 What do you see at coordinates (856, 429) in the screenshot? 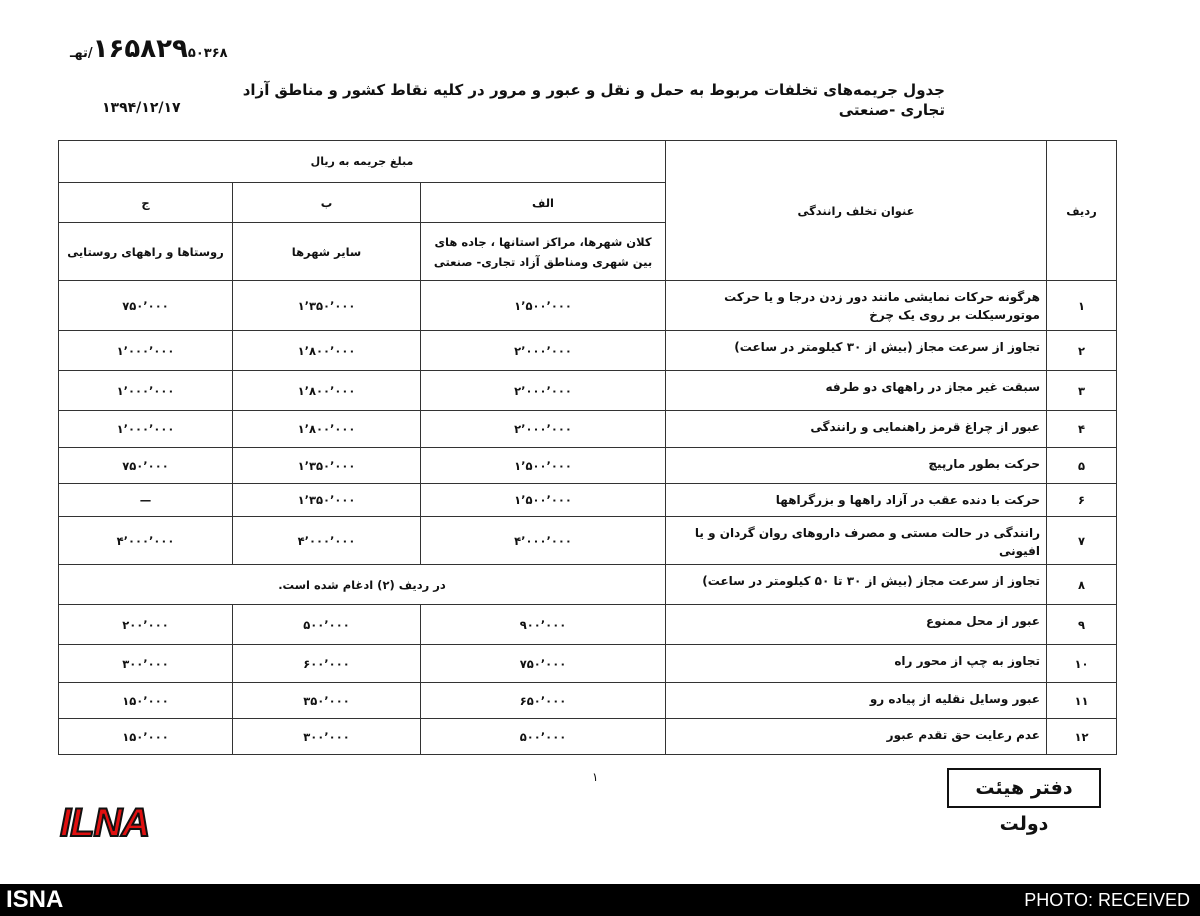
I see `violation-title: عبور از چراغ قرمز راهنمایی و رانندگی` at bounding box center [856, 429].